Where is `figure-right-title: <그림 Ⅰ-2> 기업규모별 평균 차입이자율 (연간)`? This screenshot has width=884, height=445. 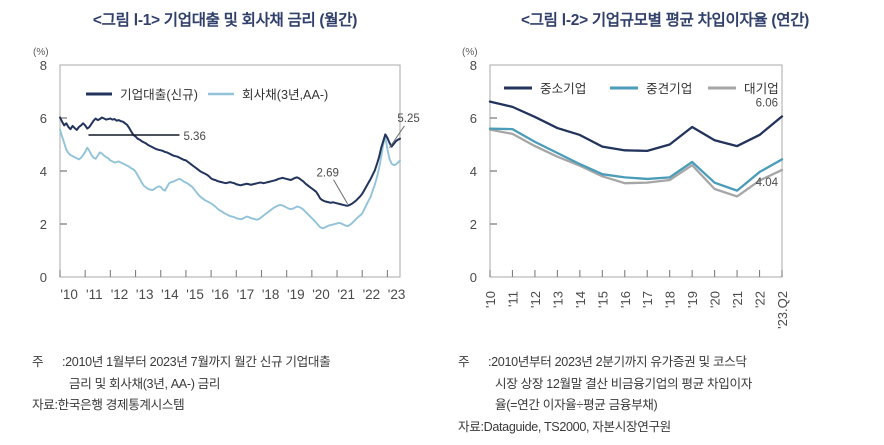 figure-right-title: <그림 Ⅰ-2> 기업규모별 평균 차입이자율 (연간) is located at coordinates (665, 20).